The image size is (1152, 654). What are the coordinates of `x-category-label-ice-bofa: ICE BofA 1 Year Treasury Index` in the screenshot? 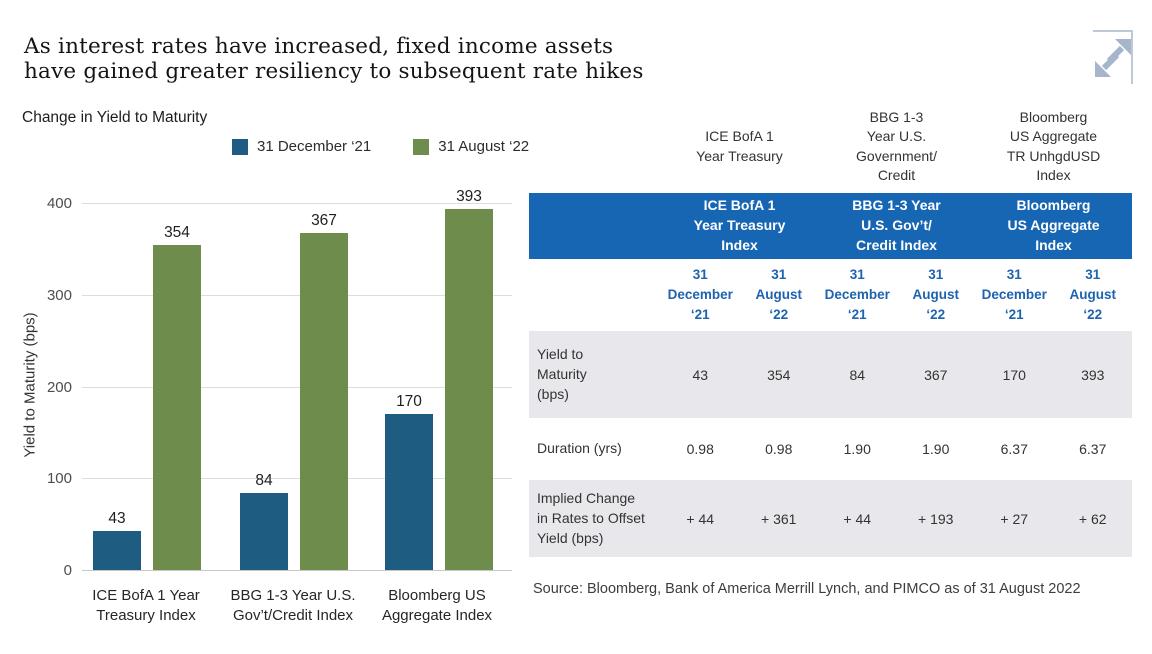 It's located at (146, 606).